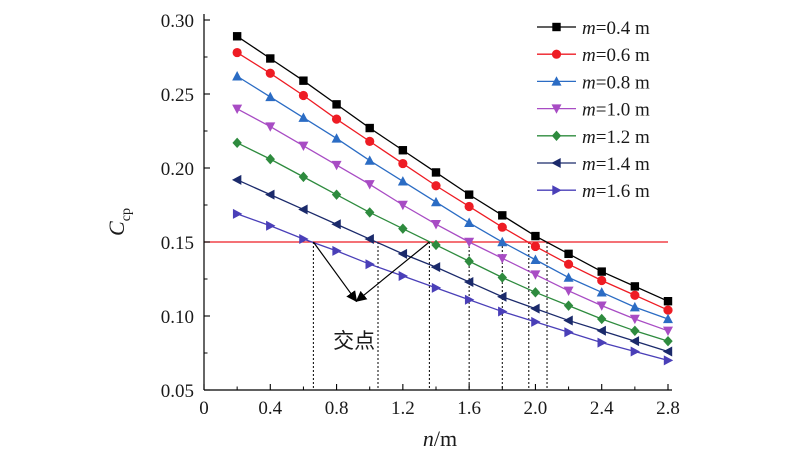  Describe the element at coordinates (337, 408) in the screenshot. I see `x-tick-label: 0.8` at that location.